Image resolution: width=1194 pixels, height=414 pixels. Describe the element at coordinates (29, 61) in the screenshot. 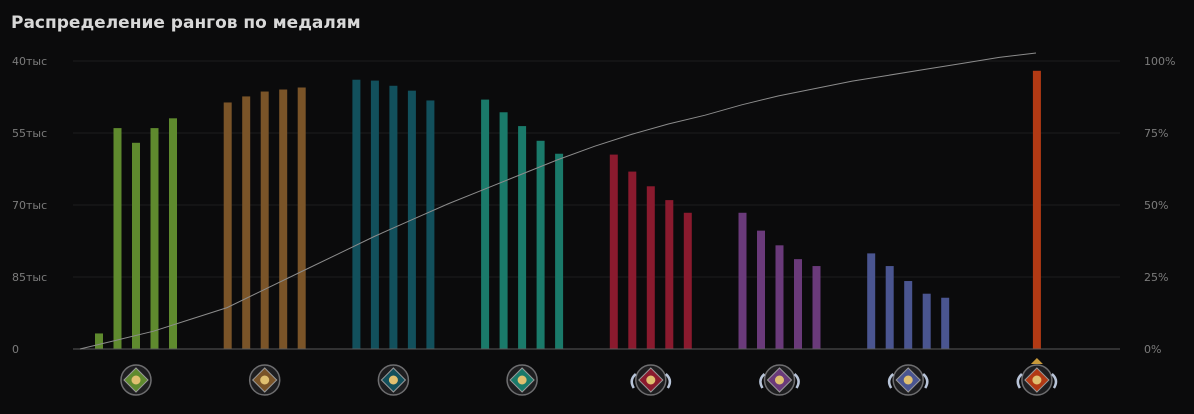

I see `left-tick-label: 40тыс` at that location.